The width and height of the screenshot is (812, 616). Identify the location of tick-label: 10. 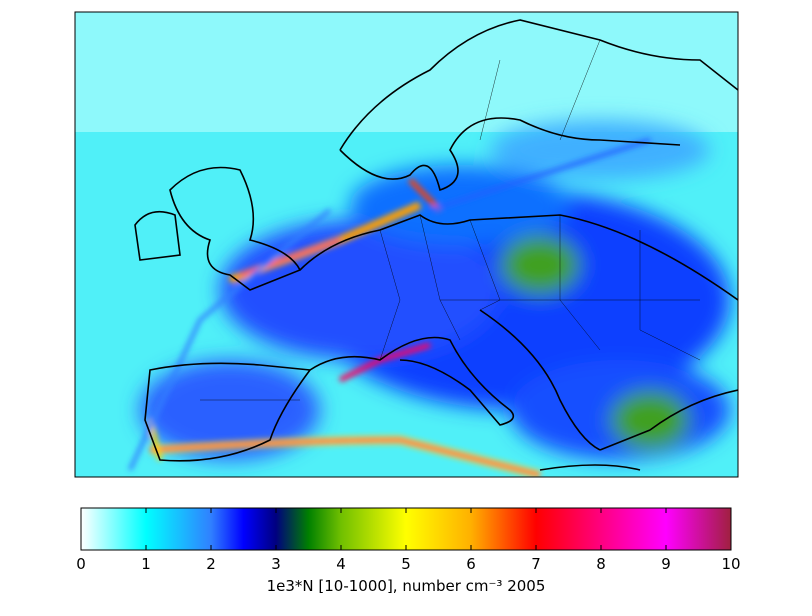
(730, 564).